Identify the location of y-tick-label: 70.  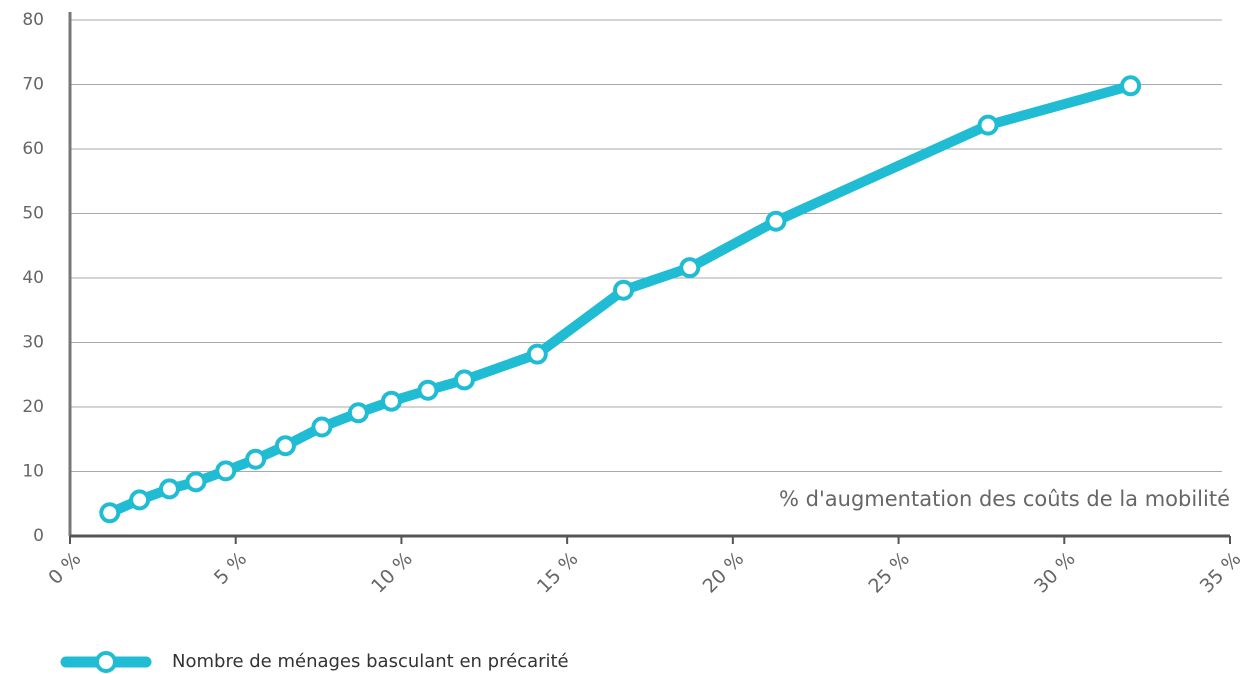
(33, 85).